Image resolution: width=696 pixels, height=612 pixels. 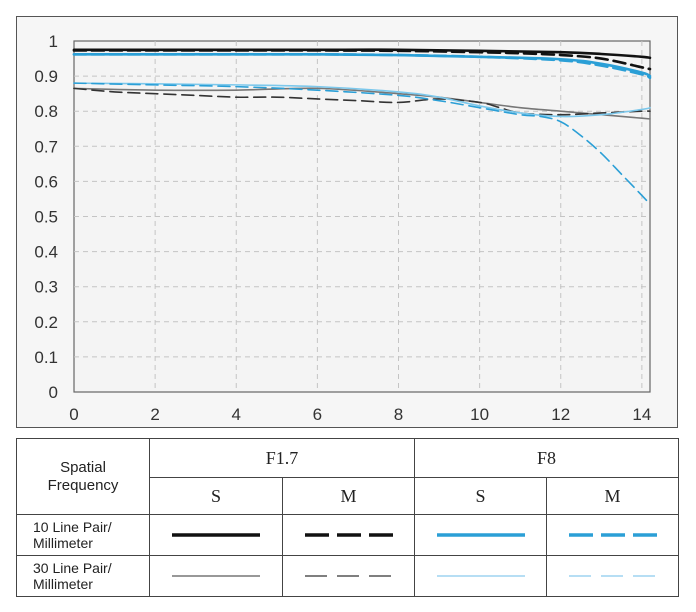 I want to click on mode-header-f8-m: M, so click(x=613, y=496).